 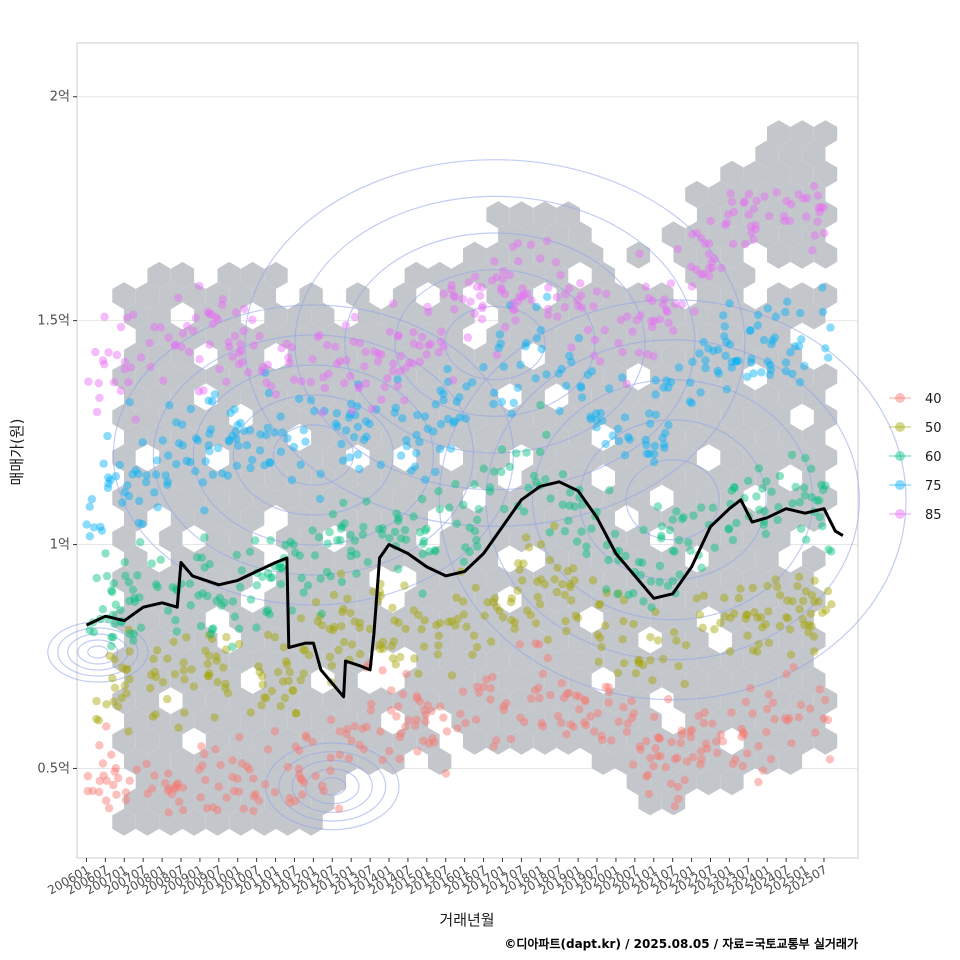 What do you see at coordinates (900, 485) in the screenshot?
I see `legend-key-point` at bounding box center [900, 485].